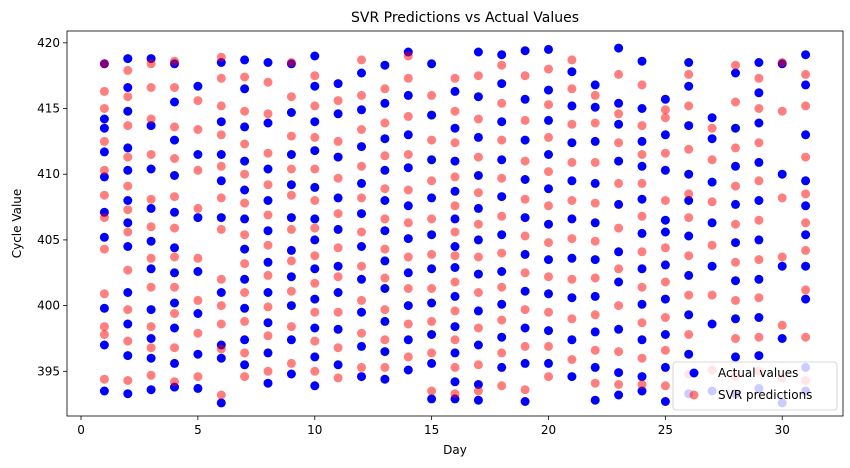  What do you see at coordinates (694, 373) in the screenshot?
I see `legend-marker-actual` at bounding box center [694, 373].